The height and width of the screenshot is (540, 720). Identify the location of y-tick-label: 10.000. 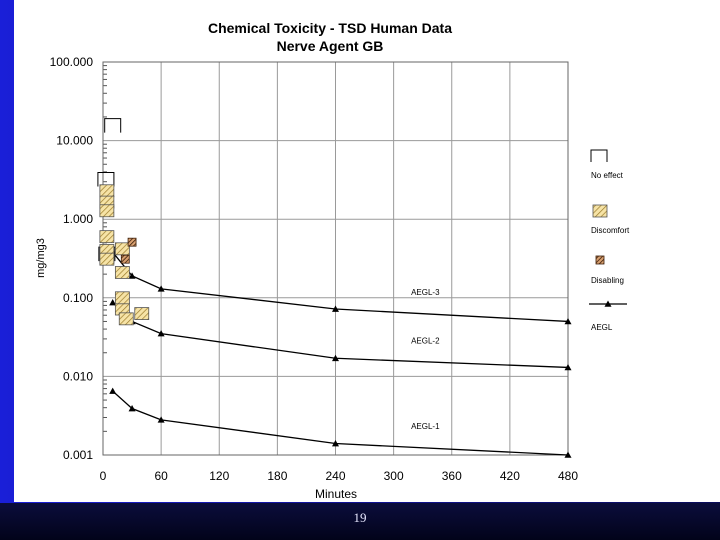
(74, 141).